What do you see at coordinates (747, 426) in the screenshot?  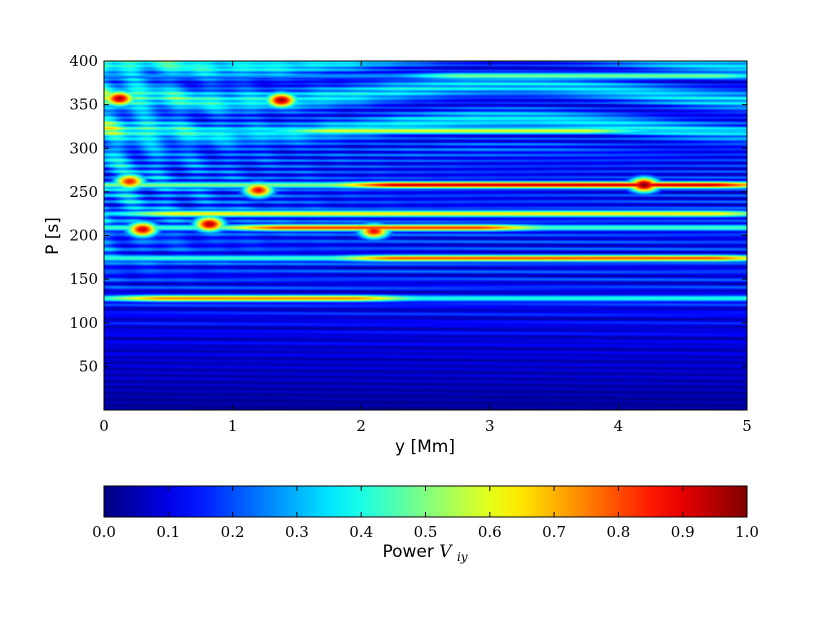 I see `x-tick-label: 5` at bounding box center [747, 426].